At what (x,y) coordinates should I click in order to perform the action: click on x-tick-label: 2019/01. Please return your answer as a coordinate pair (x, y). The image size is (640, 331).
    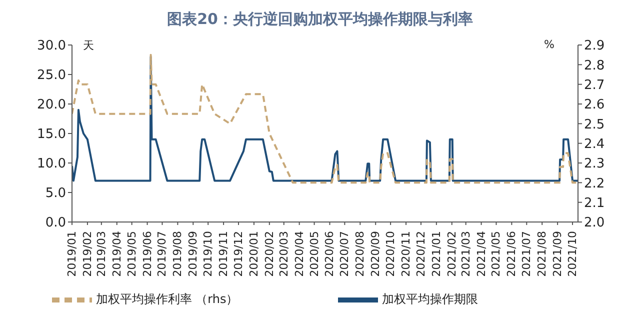
    Looking at the image, I should click on (72, 254).